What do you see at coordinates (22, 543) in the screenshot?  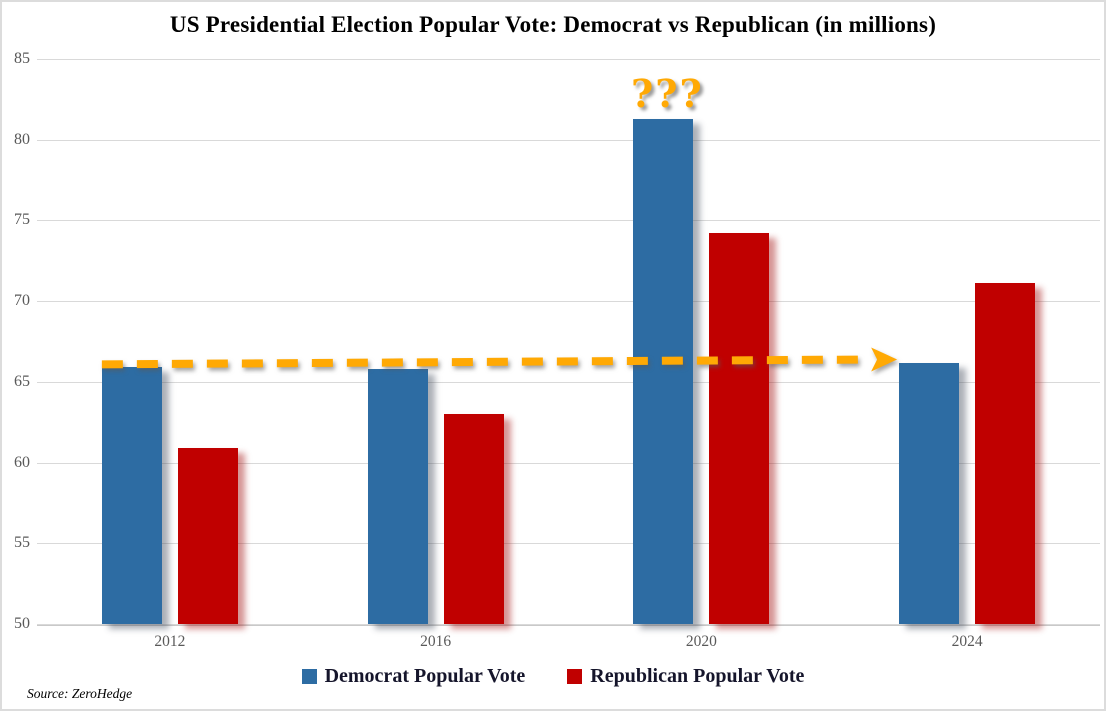 I see `y-tick-label: 55` at bounding box center [22, 543].